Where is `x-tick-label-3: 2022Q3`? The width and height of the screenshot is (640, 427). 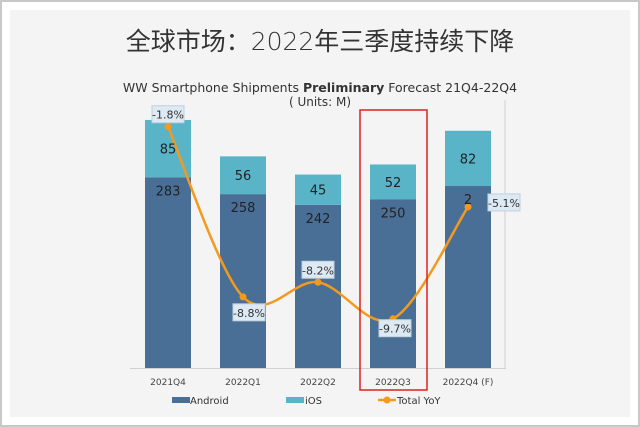
x-tick-label-3: 2022Q3 is located at coordinates (393, 383).